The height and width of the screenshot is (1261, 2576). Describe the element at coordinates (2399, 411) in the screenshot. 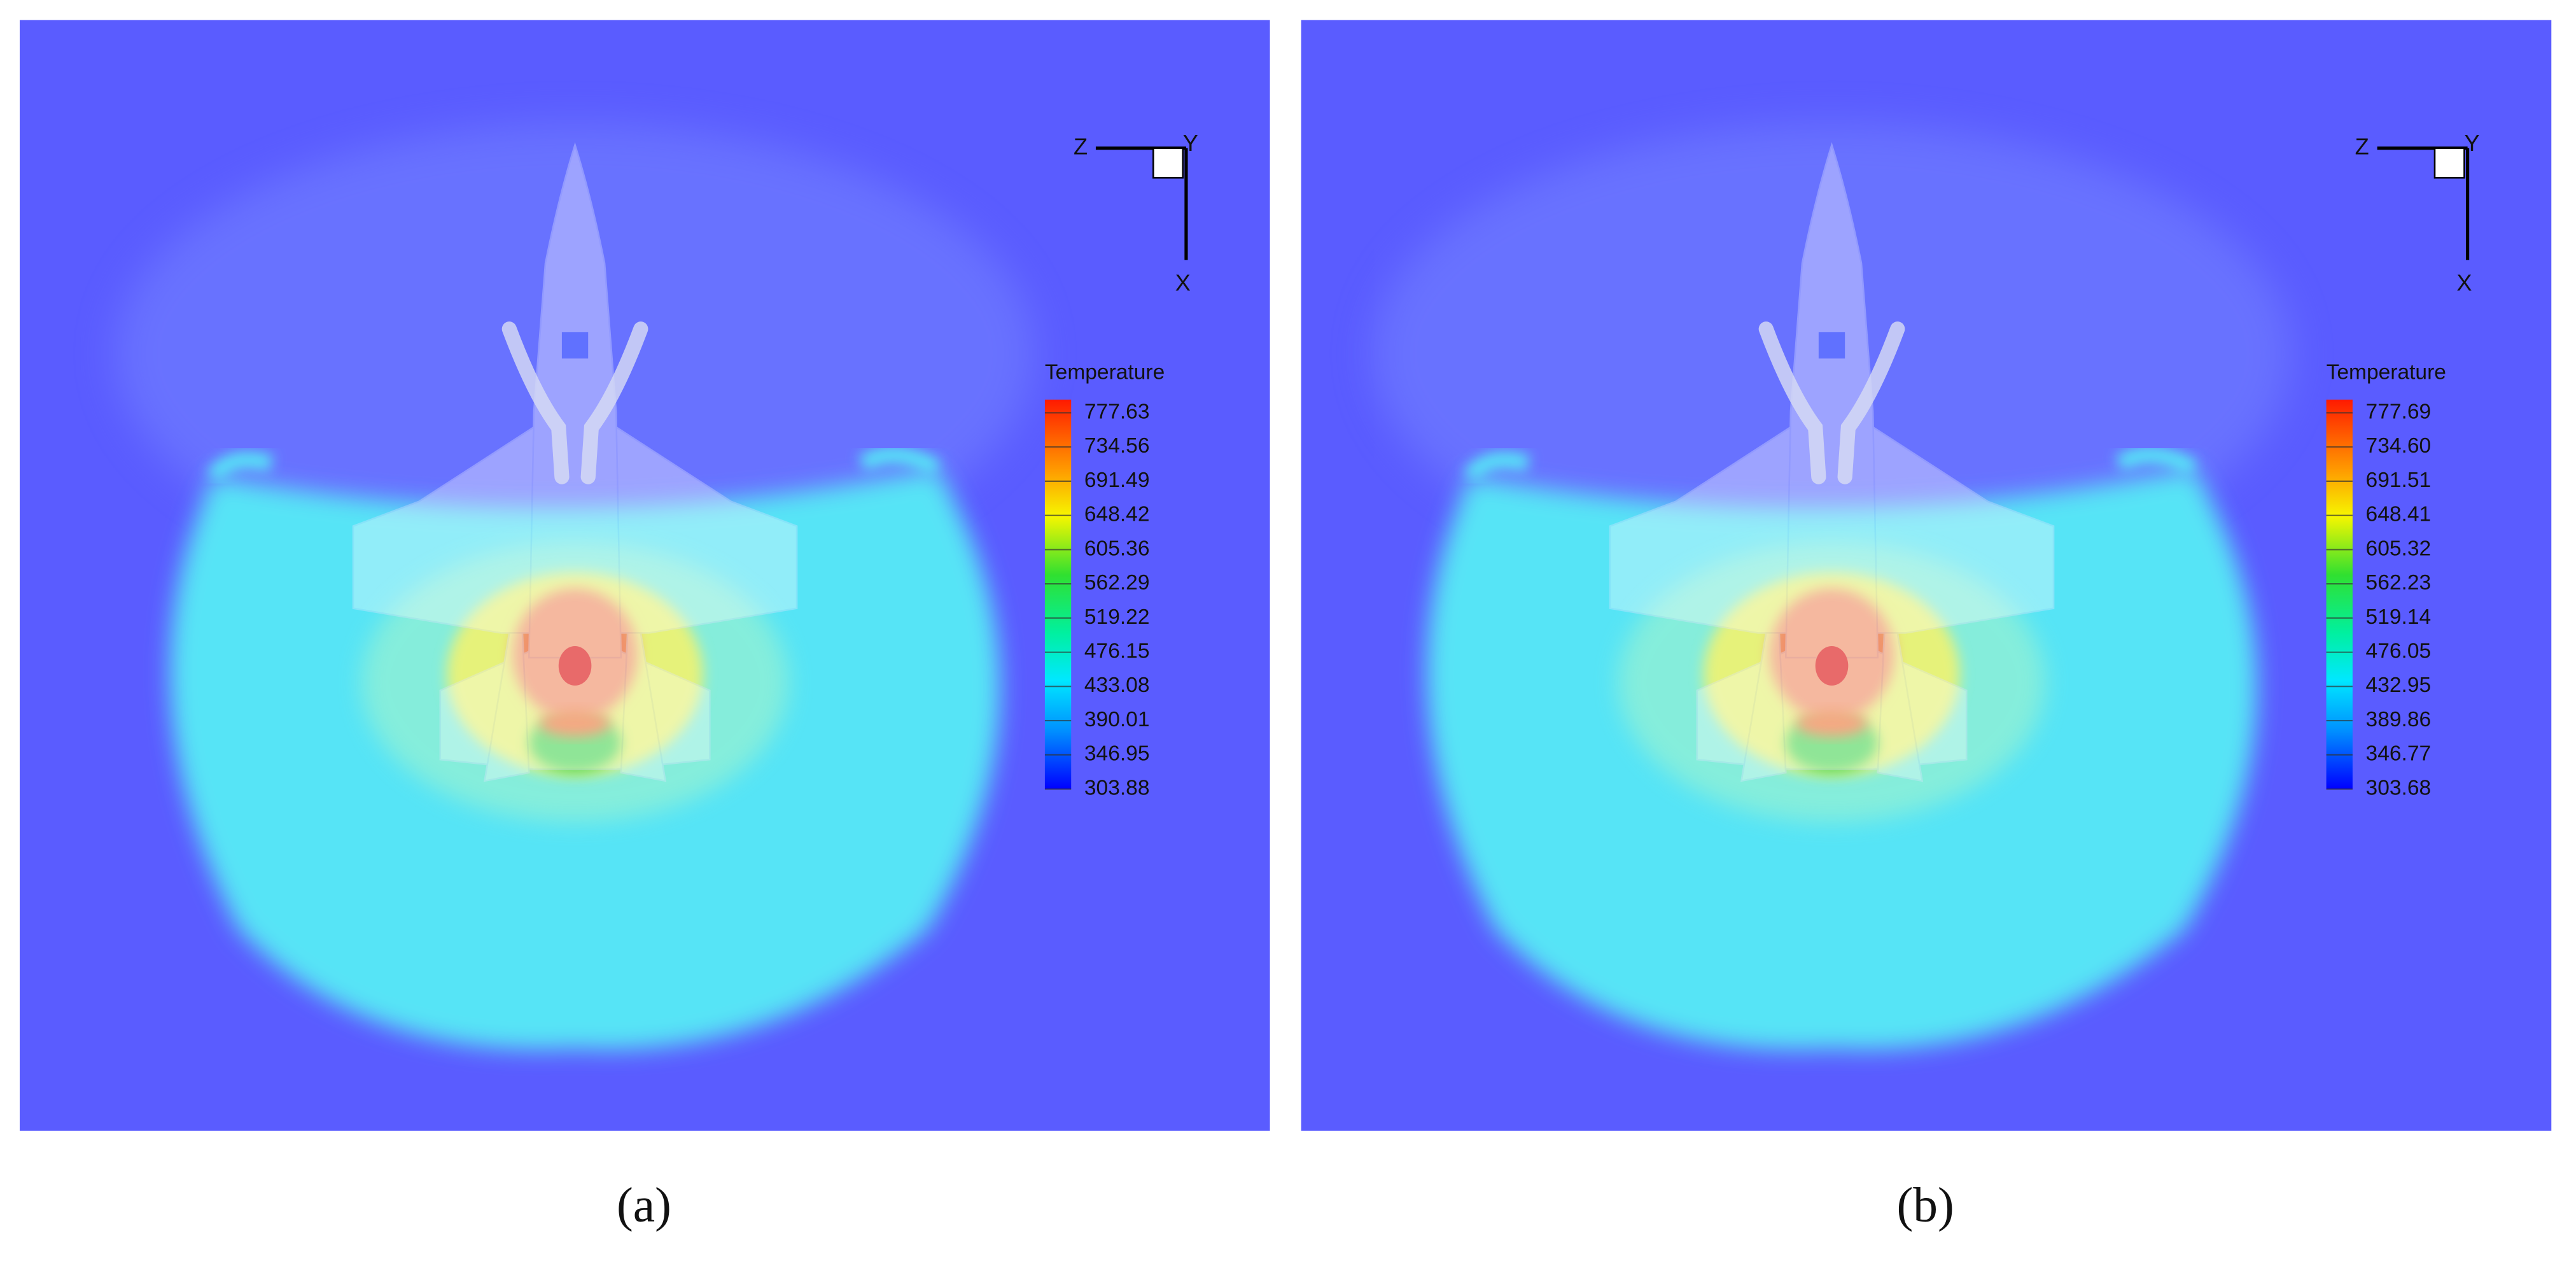

I see `legend-level: 777.69` at that location.